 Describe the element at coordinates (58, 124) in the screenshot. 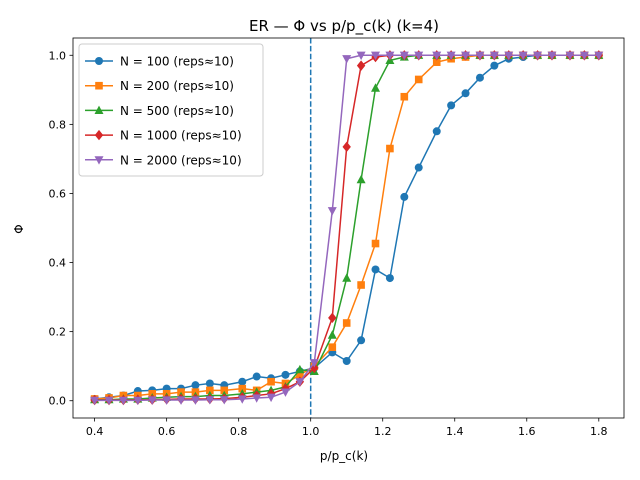

I see `y-tick-label: 0.8` at that location.